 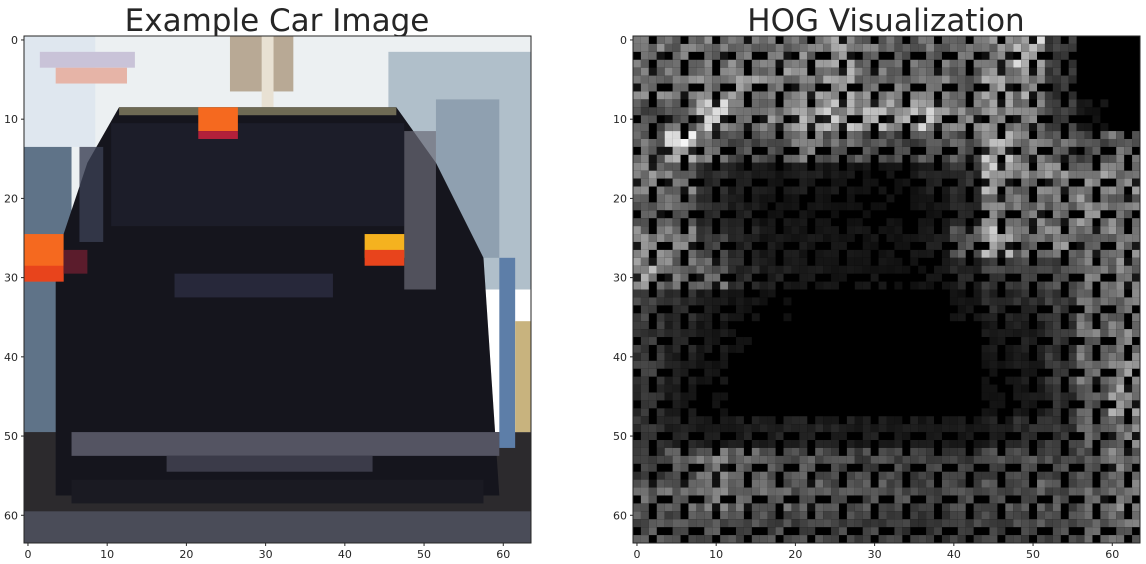 What do you see at coordinates (620, 198) in the screenshot?
I see `hog-y-tick-label: 20` at bounding box center [620, 198].